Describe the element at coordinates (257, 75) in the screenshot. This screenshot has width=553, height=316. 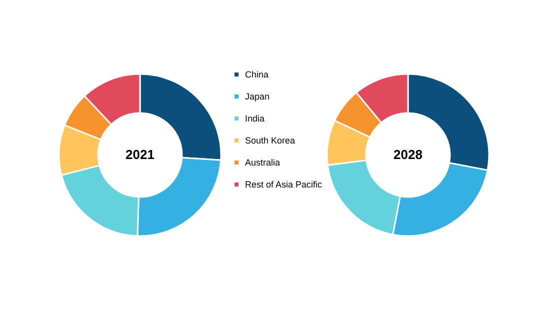
I see `legend-label: China` at that location.